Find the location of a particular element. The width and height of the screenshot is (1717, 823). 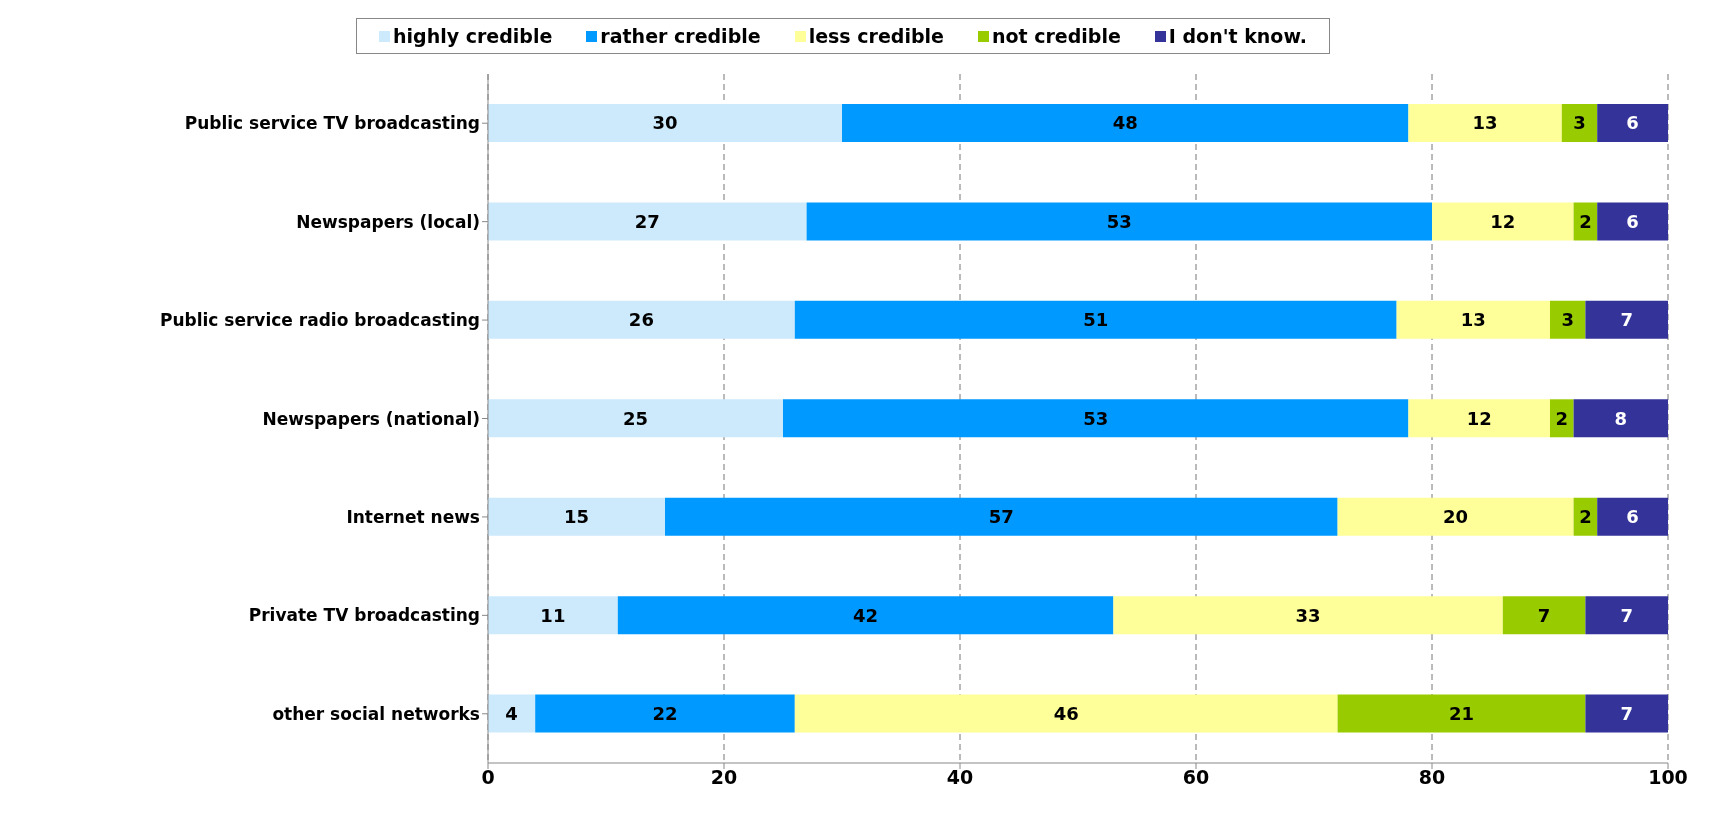

data-label: 4 is located at coordinates (511, 713).